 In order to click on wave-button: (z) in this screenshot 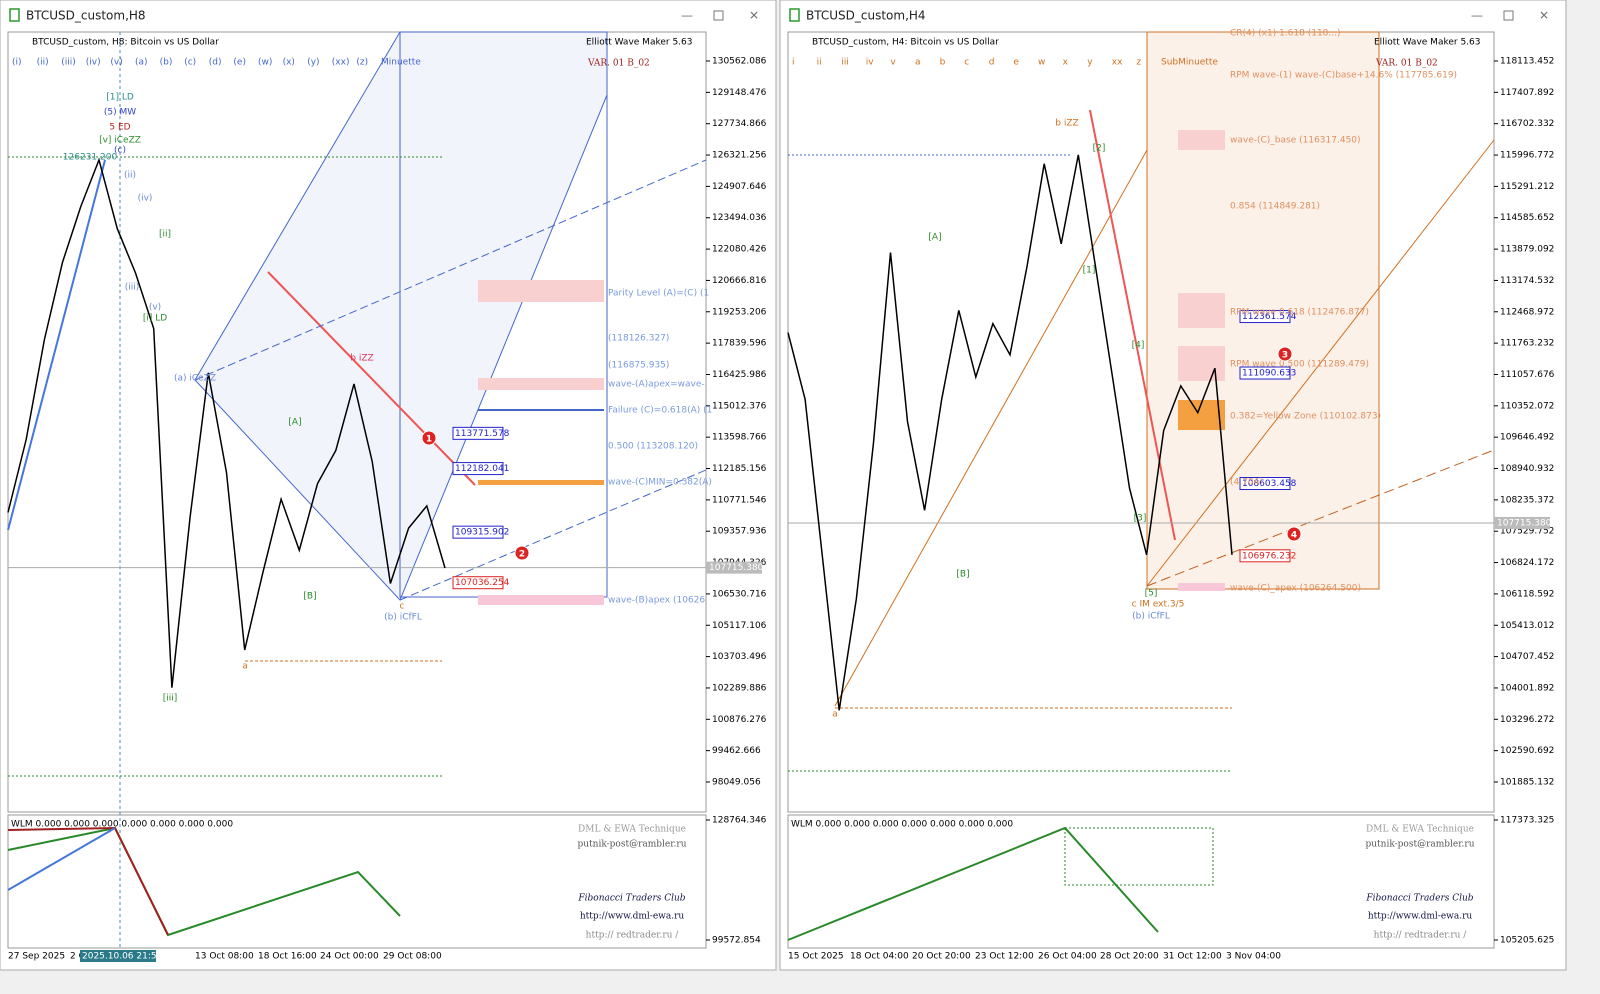, I will do `click(362, 63)`.